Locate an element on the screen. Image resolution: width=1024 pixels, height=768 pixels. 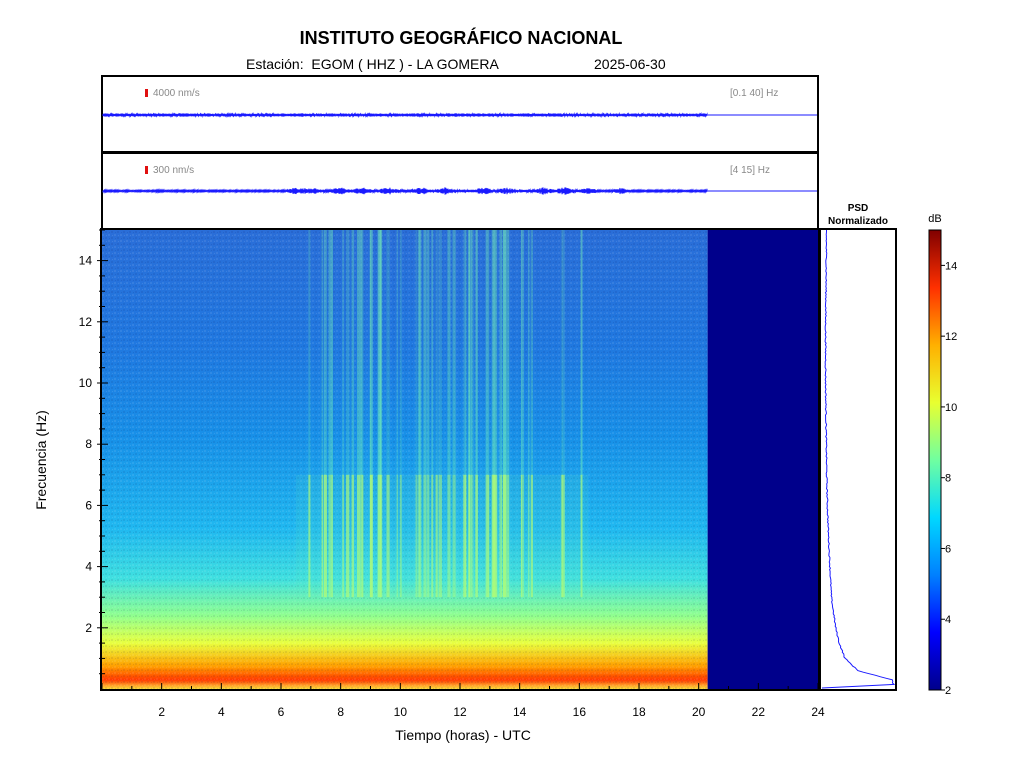
x-tick-label: 18 is located at coordinates (639, 712).